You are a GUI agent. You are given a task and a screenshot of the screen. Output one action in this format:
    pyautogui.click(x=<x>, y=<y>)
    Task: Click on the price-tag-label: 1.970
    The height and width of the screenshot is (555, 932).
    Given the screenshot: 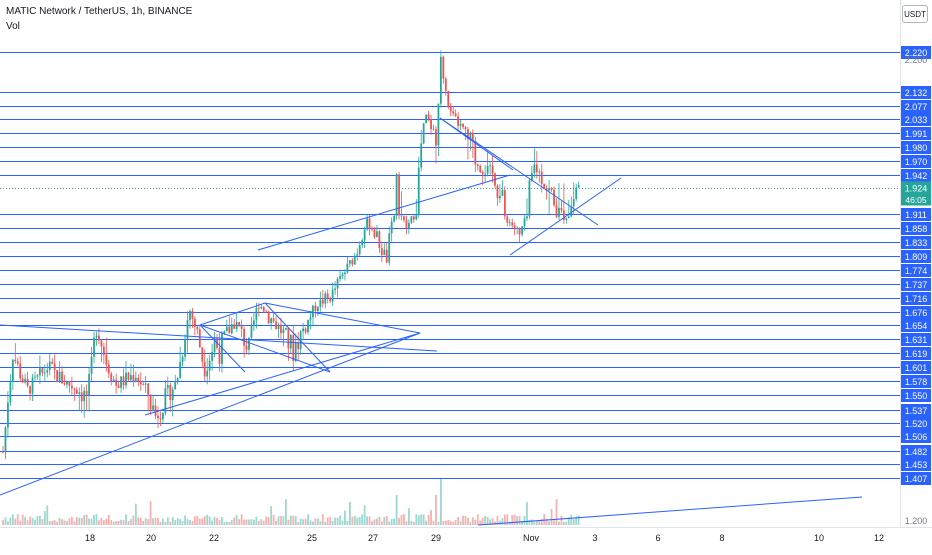 What is the action you would take?
    pyautogui.click(x=916, y=162)
    